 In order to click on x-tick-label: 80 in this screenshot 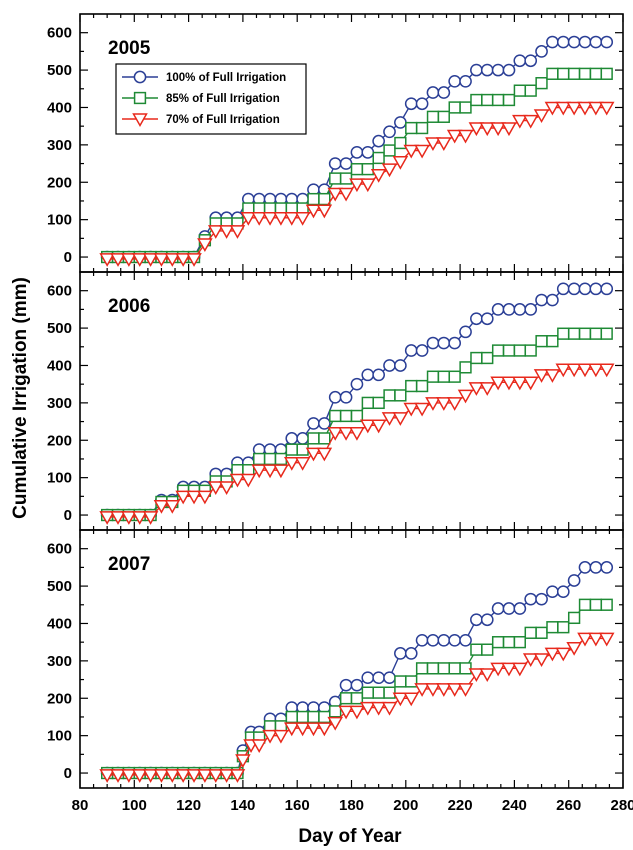, I will do `click(80, 805)`.